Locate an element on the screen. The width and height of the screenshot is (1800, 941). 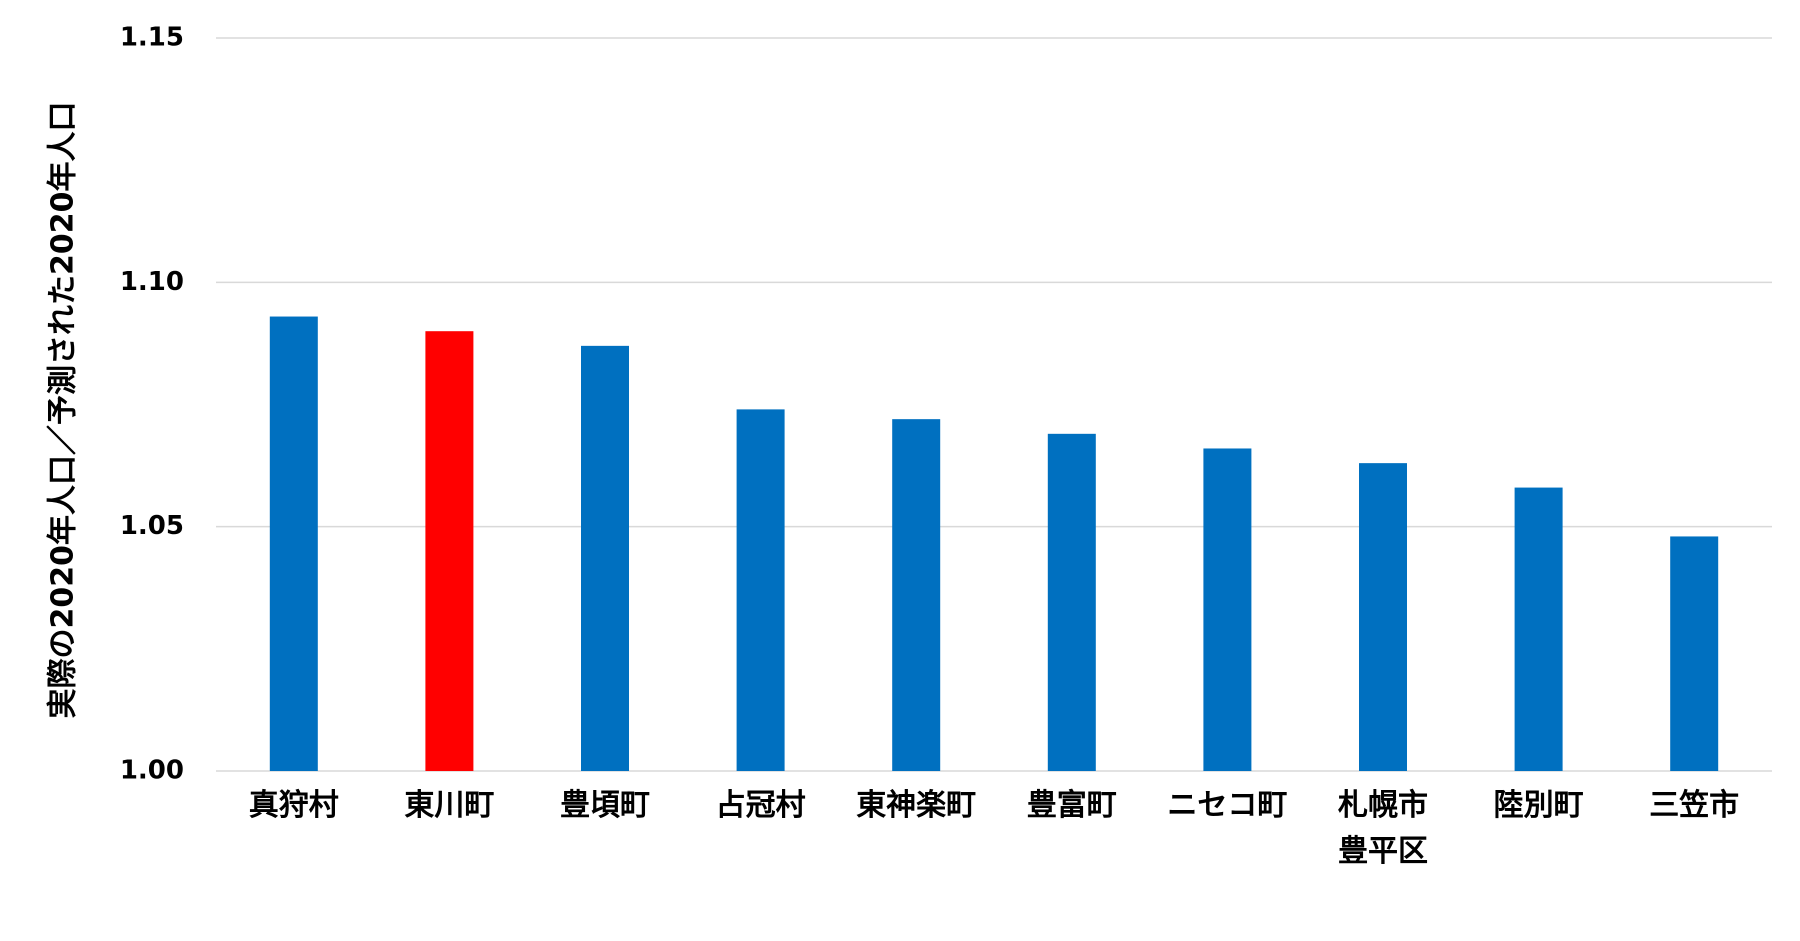
x-tick-label: 札幌市 豊平区 is located at coordinates (1383, 828).